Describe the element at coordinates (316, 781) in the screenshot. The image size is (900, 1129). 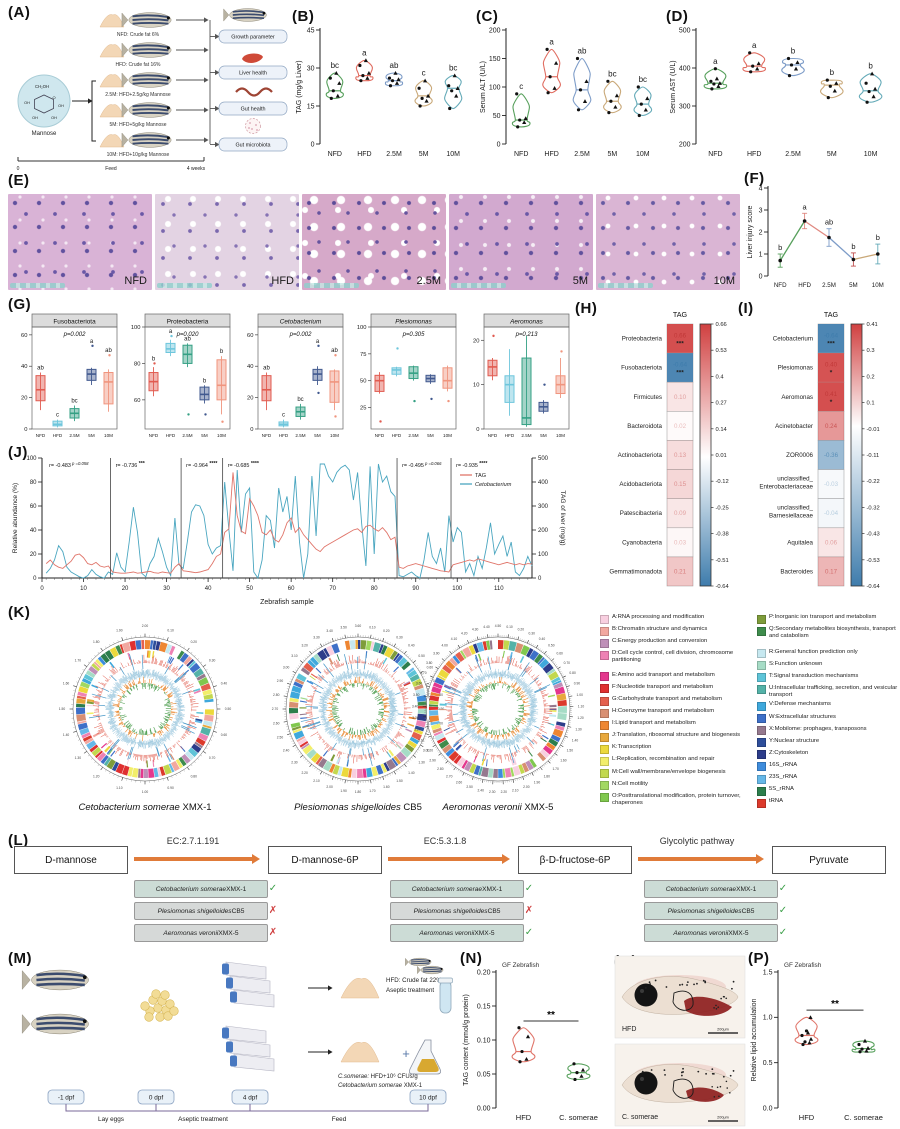
I see `svg-text: 2.10` at that location.